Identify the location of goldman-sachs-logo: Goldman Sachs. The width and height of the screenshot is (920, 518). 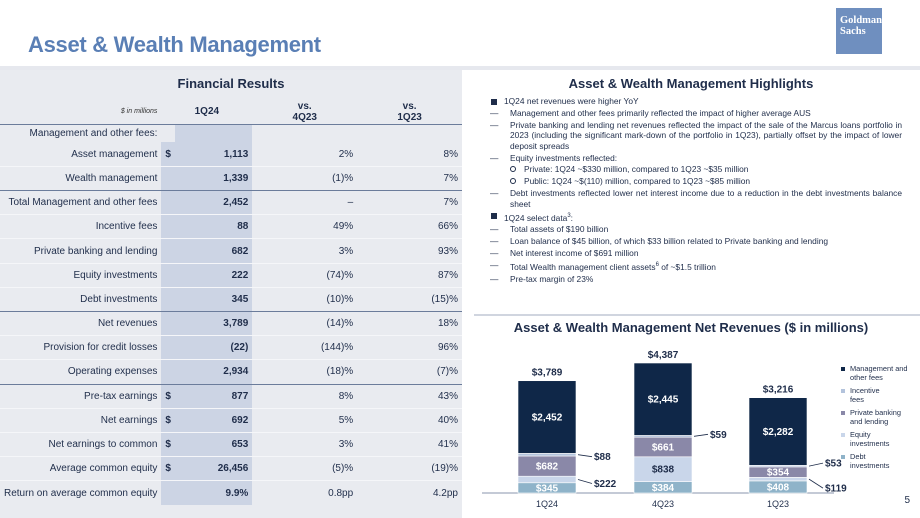
(859, 31).